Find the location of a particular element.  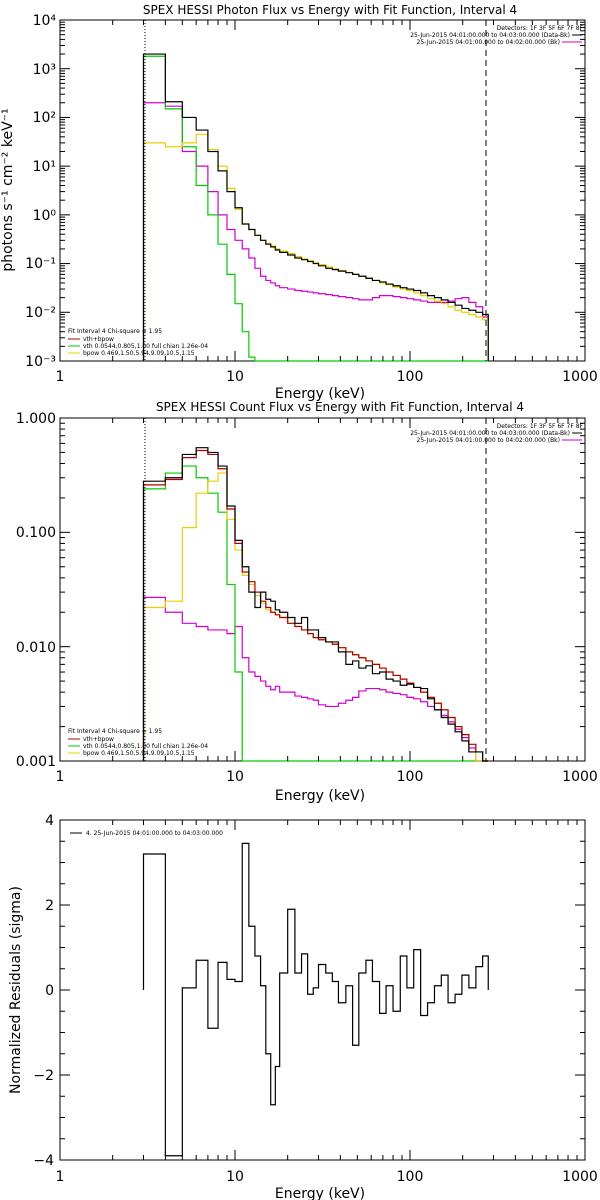

photon-flux-traces is located at coordinates (315, 207).